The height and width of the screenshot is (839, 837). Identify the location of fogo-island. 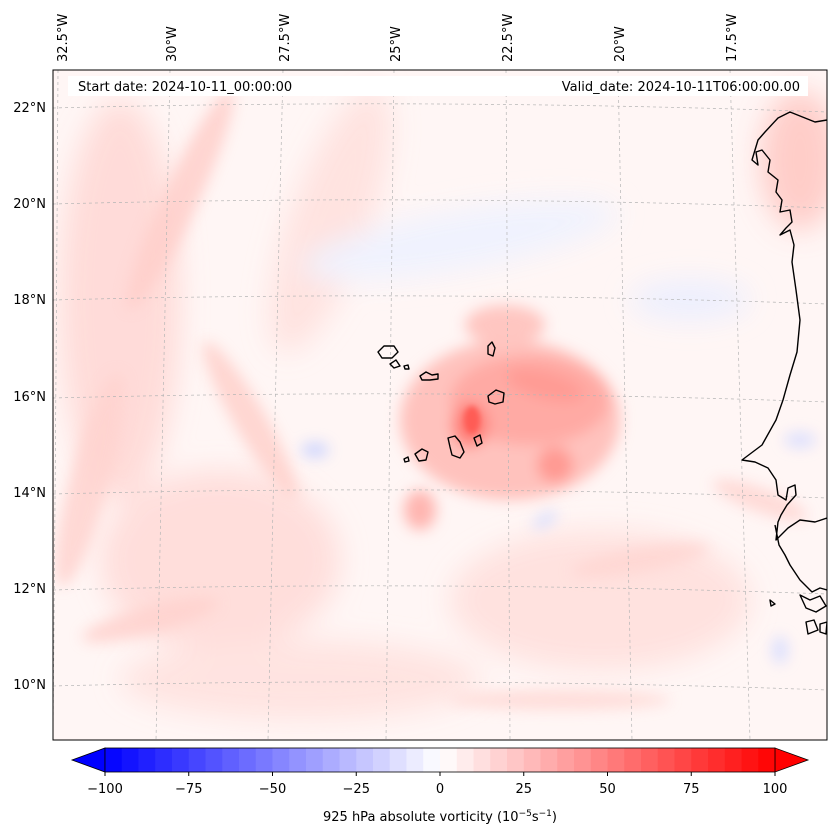
(421, 455).